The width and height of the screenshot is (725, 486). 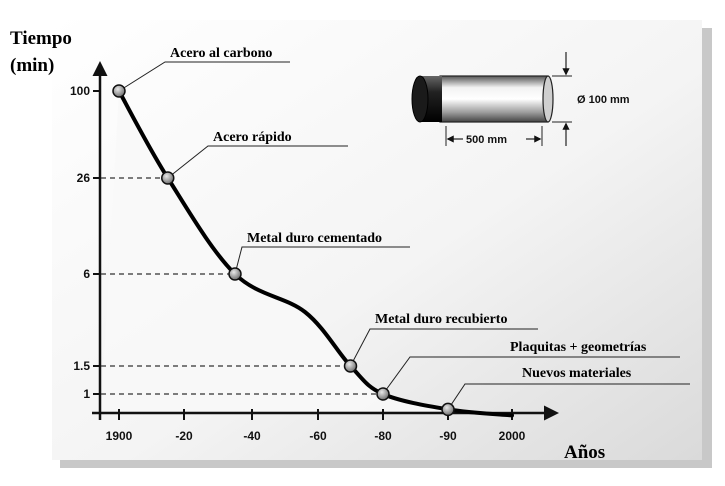 What do you see at coordinates (420, 99) in the screenshot?
I see `cylinder-face` at bounding box center [420, 99].